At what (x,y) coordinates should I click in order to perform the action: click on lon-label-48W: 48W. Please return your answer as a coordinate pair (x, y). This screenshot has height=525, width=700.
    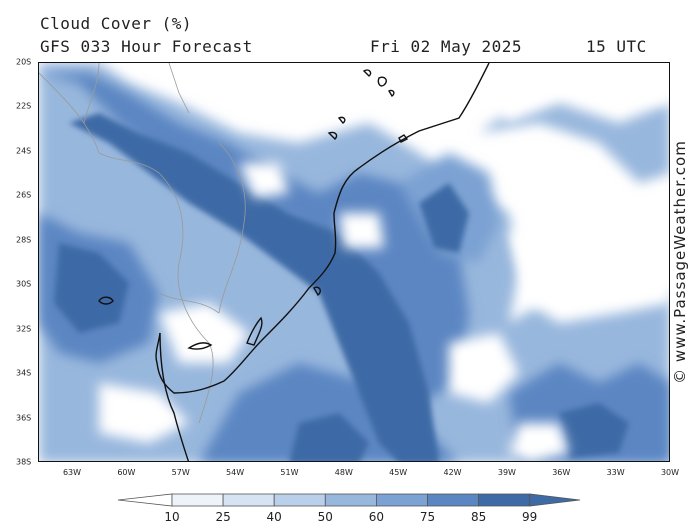
    Looking at the image, I should click on (343, 472).